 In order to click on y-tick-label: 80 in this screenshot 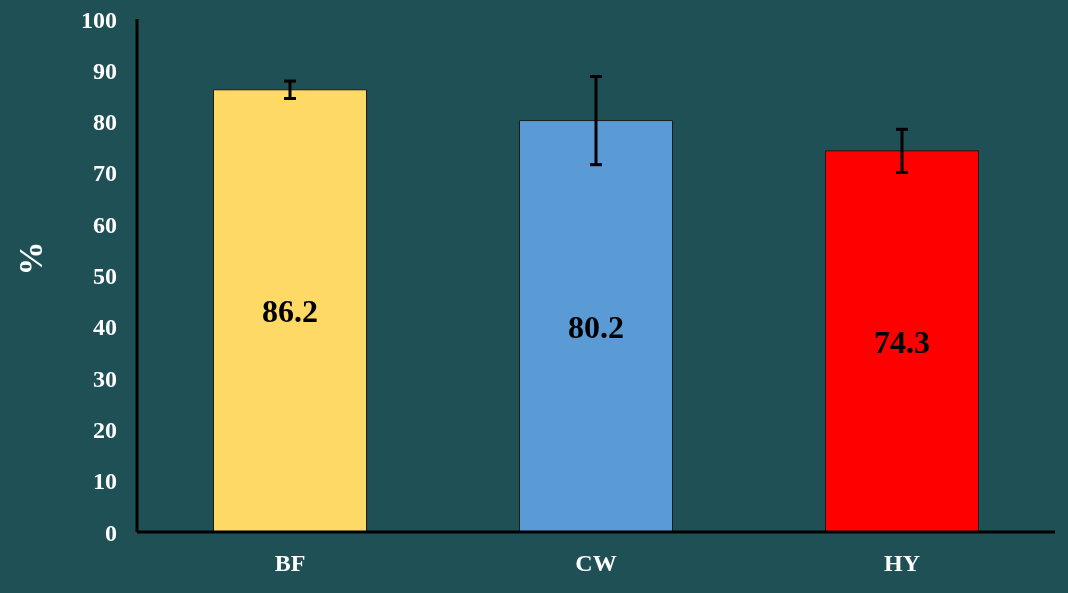, I will do `click(105, 122)`.